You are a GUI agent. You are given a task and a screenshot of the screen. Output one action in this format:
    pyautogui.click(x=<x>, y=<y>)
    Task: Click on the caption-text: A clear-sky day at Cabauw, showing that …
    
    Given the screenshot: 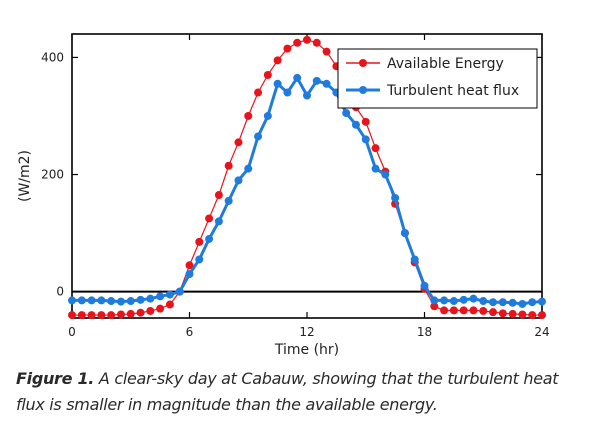 What is the action you would take?
    pyautogui.click(x=287, y=391)
    